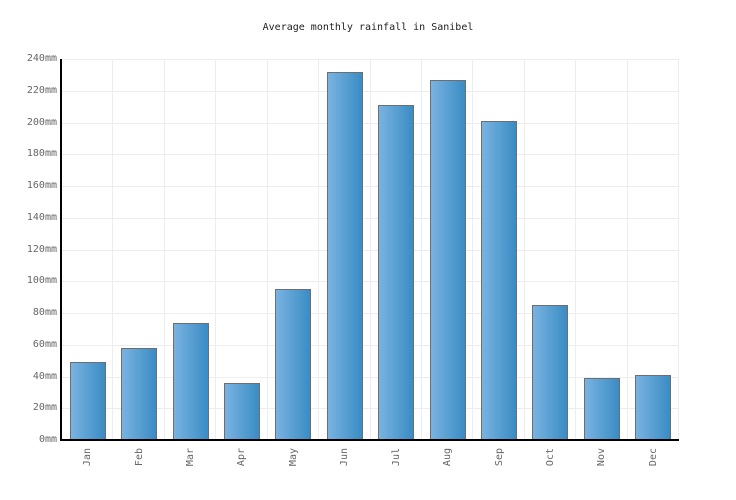  I want to click on bar-jul, so click(396, 272).